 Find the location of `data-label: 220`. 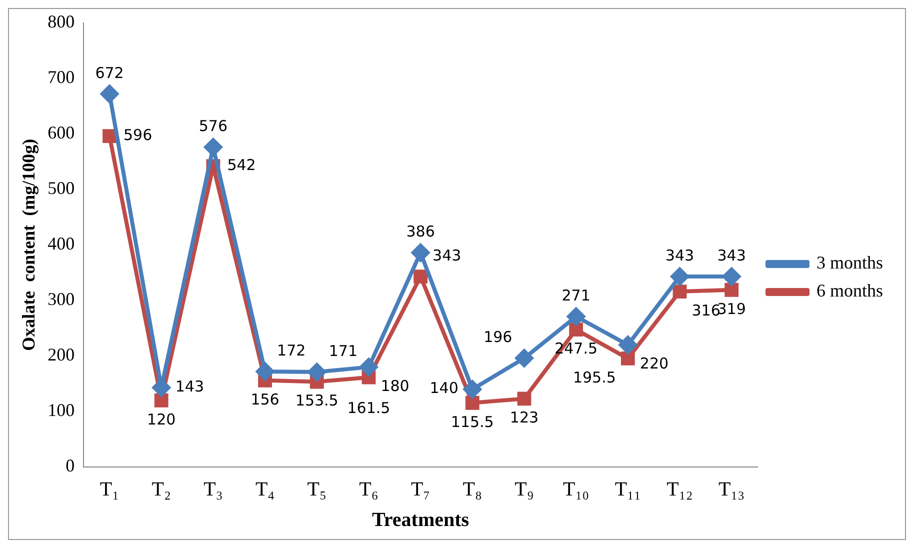

data-label: 220 is located at coordinates (654, 363).